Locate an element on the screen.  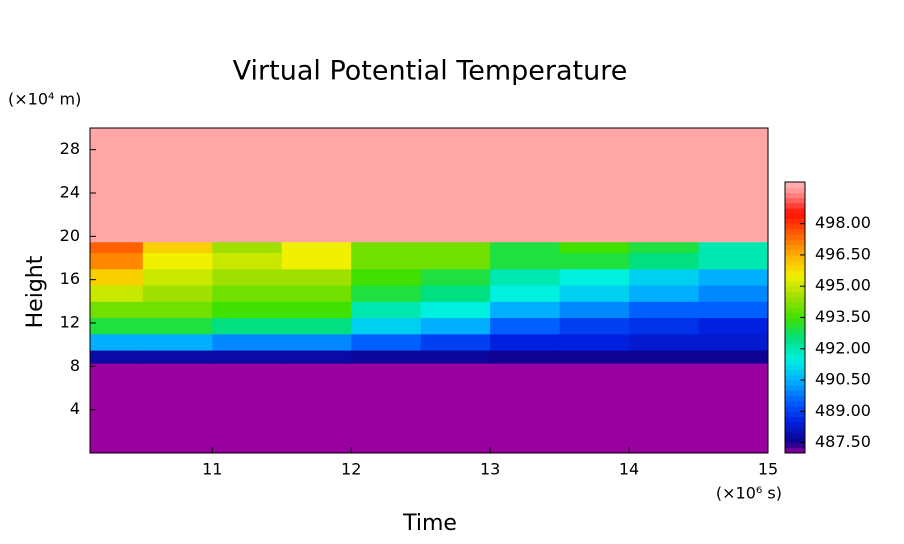
y-tick-label: 8 is located at coordinates (75, 365).